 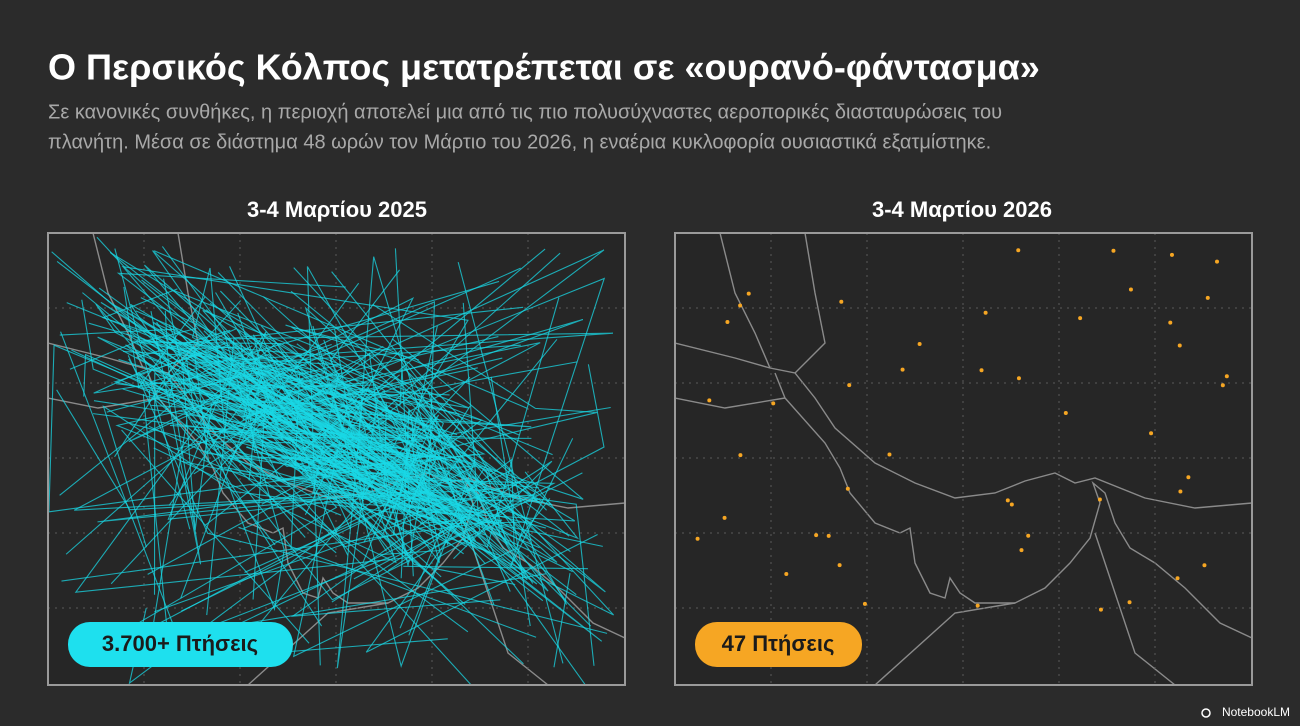 I want to click on badge-text: 3.700+ Πτήσεις, so click(x=180, y=643).